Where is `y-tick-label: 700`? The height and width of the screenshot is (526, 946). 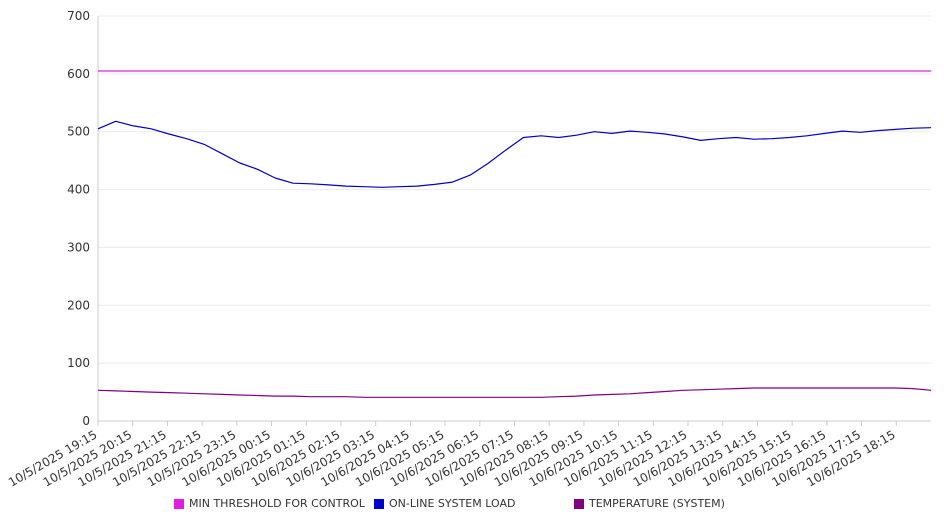
y-tick-label: 700 is located at coordinates (78, 16).